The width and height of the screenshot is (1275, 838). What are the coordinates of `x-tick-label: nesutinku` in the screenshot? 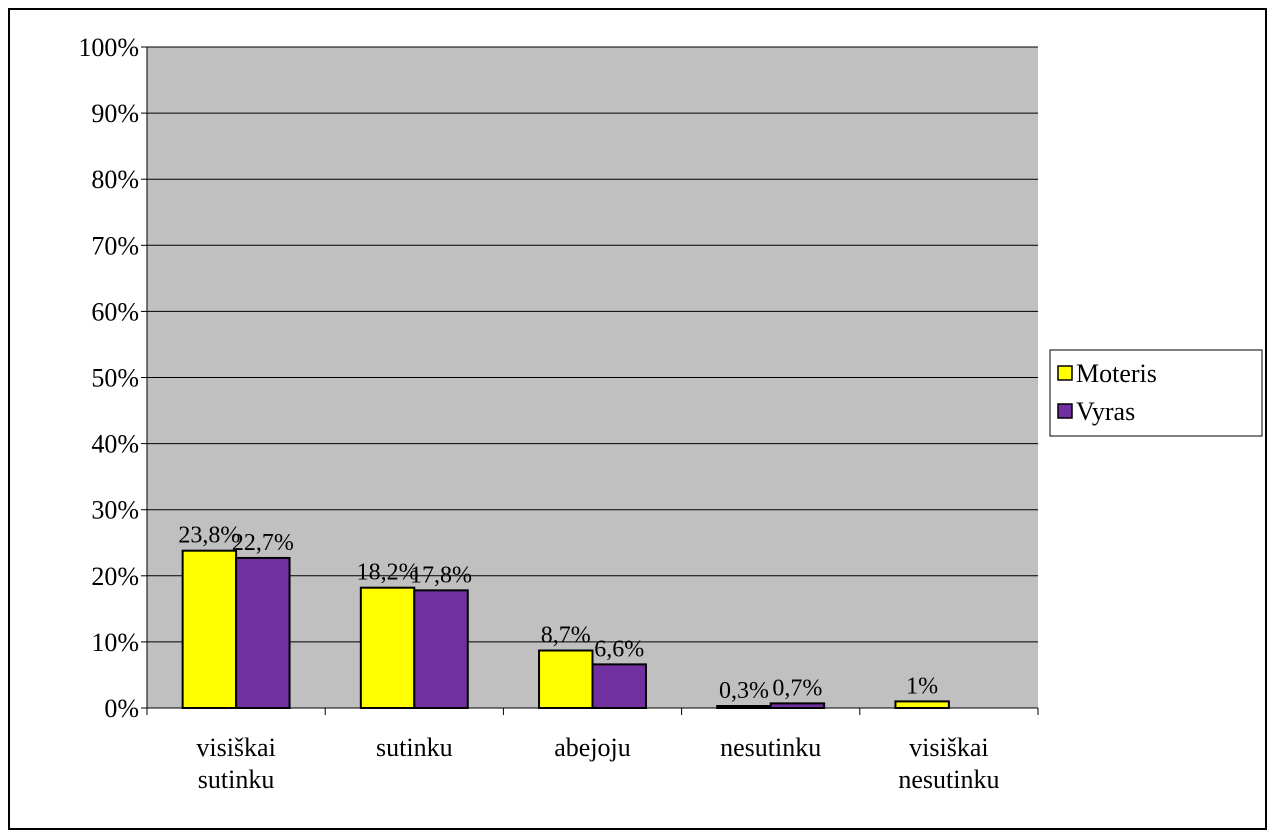 It's located at (770, 747).